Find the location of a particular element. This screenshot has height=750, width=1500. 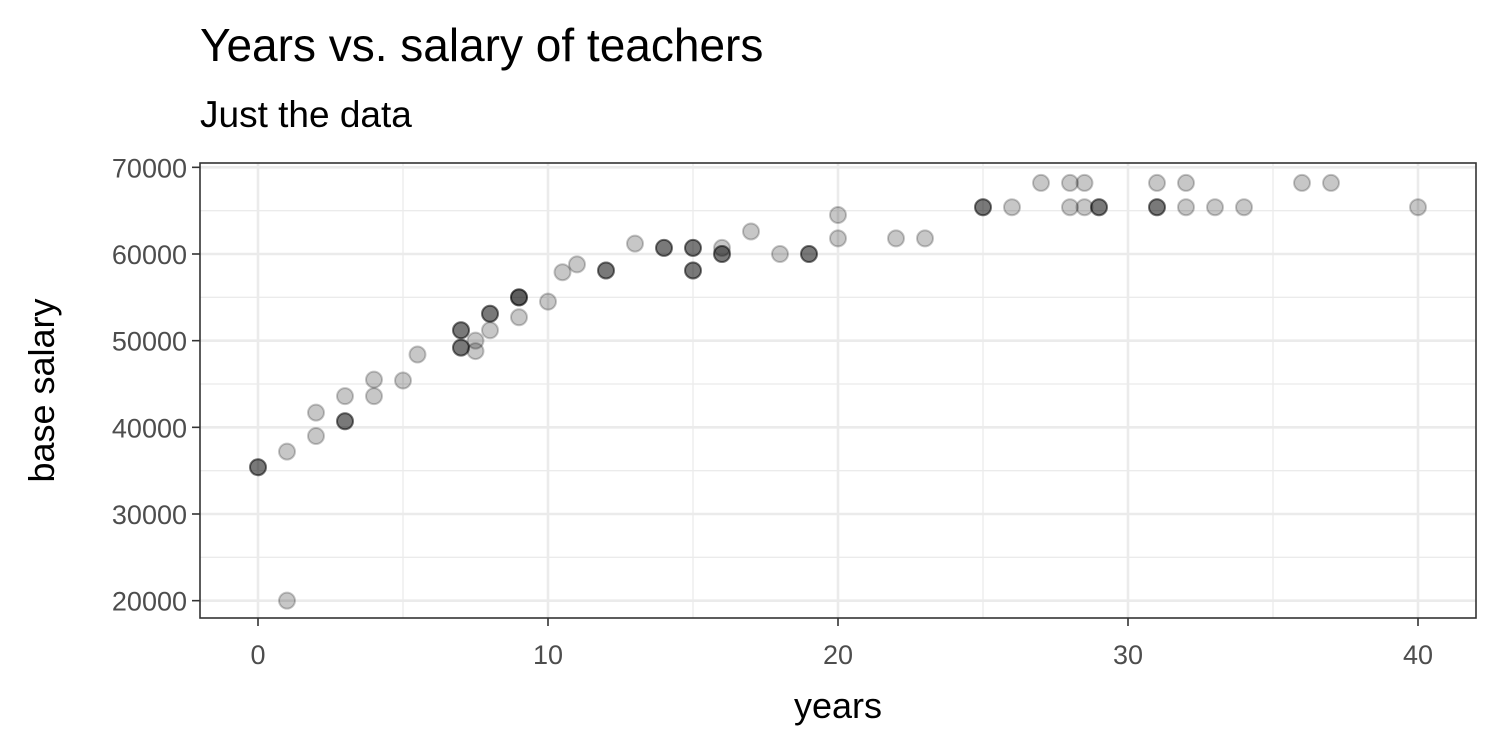

y-tick-label: 20000 is located at coordinates (149, 602).